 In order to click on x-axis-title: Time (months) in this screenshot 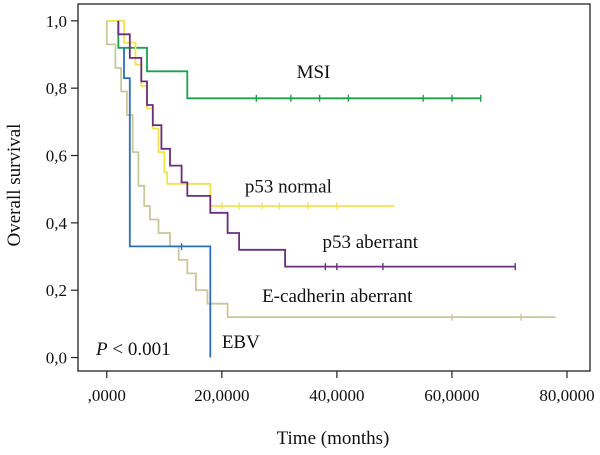, I will do `click(333, 438)`.